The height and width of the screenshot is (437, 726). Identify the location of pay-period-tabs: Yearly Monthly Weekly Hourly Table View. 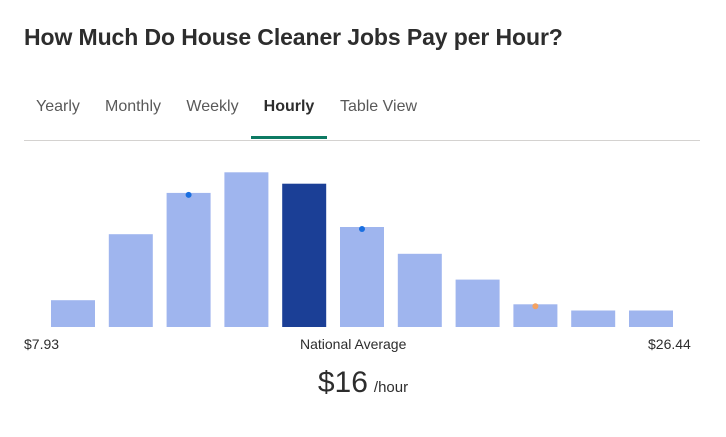
(362, 114).